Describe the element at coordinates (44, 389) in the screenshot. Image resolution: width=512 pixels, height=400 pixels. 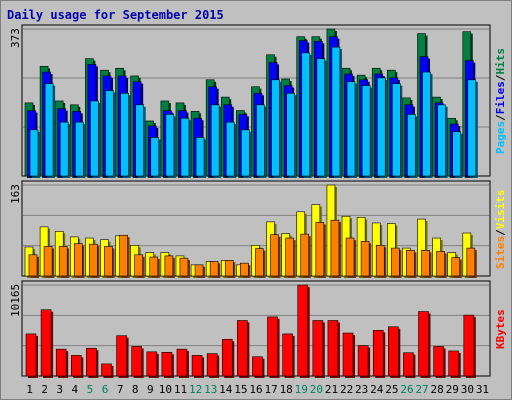
I see `day-label-2: 2` at that location.